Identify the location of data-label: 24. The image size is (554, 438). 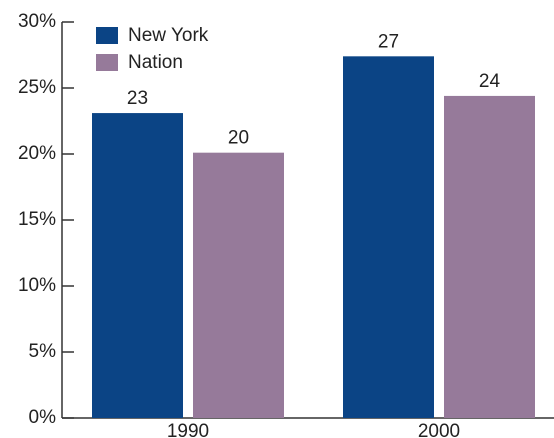
(490, 81).